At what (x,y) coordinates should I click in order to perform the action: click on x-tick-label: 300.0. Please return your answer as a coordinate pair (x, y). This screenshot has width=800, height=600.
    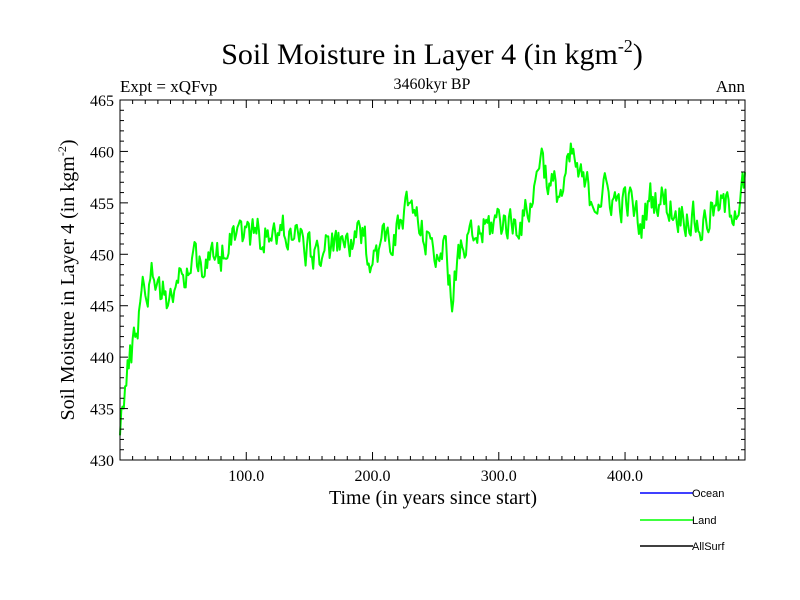
    Looking at the image, I should click on (499, 476).